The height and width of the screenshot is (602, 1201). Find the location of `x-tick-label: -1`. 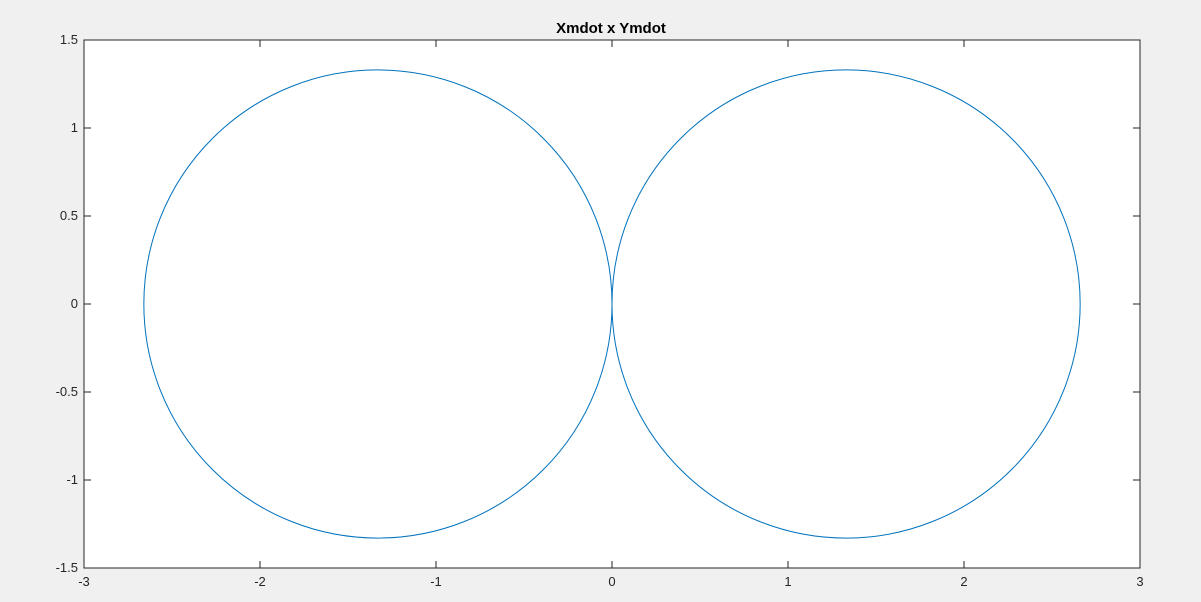

x-tick-label: -1 is located at coordinates (436, 581).